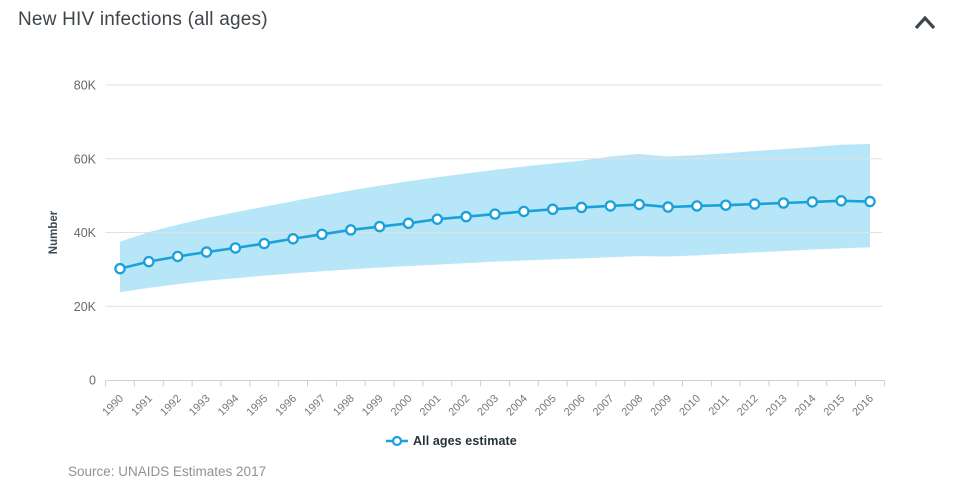 This screenshot has height=495, width=958. What do you see at coordinates (748, 406) in the screenshot?
I see `x-axis-label: 2012` at bounding box center [748, 406].